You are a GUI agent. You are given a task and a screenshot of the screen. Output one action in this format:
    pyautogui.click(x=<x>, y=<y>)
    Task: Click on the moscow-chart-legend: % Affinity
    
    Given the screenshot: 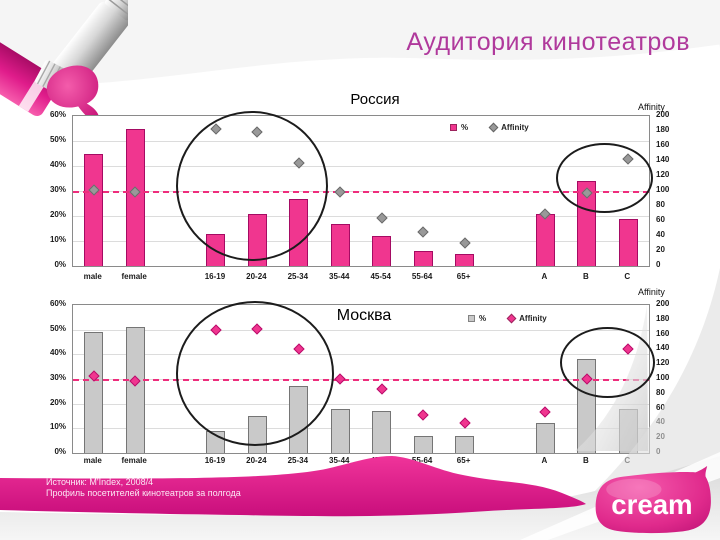 What is the action you would take?
    pyautogui.click(x=507, y=318)
    